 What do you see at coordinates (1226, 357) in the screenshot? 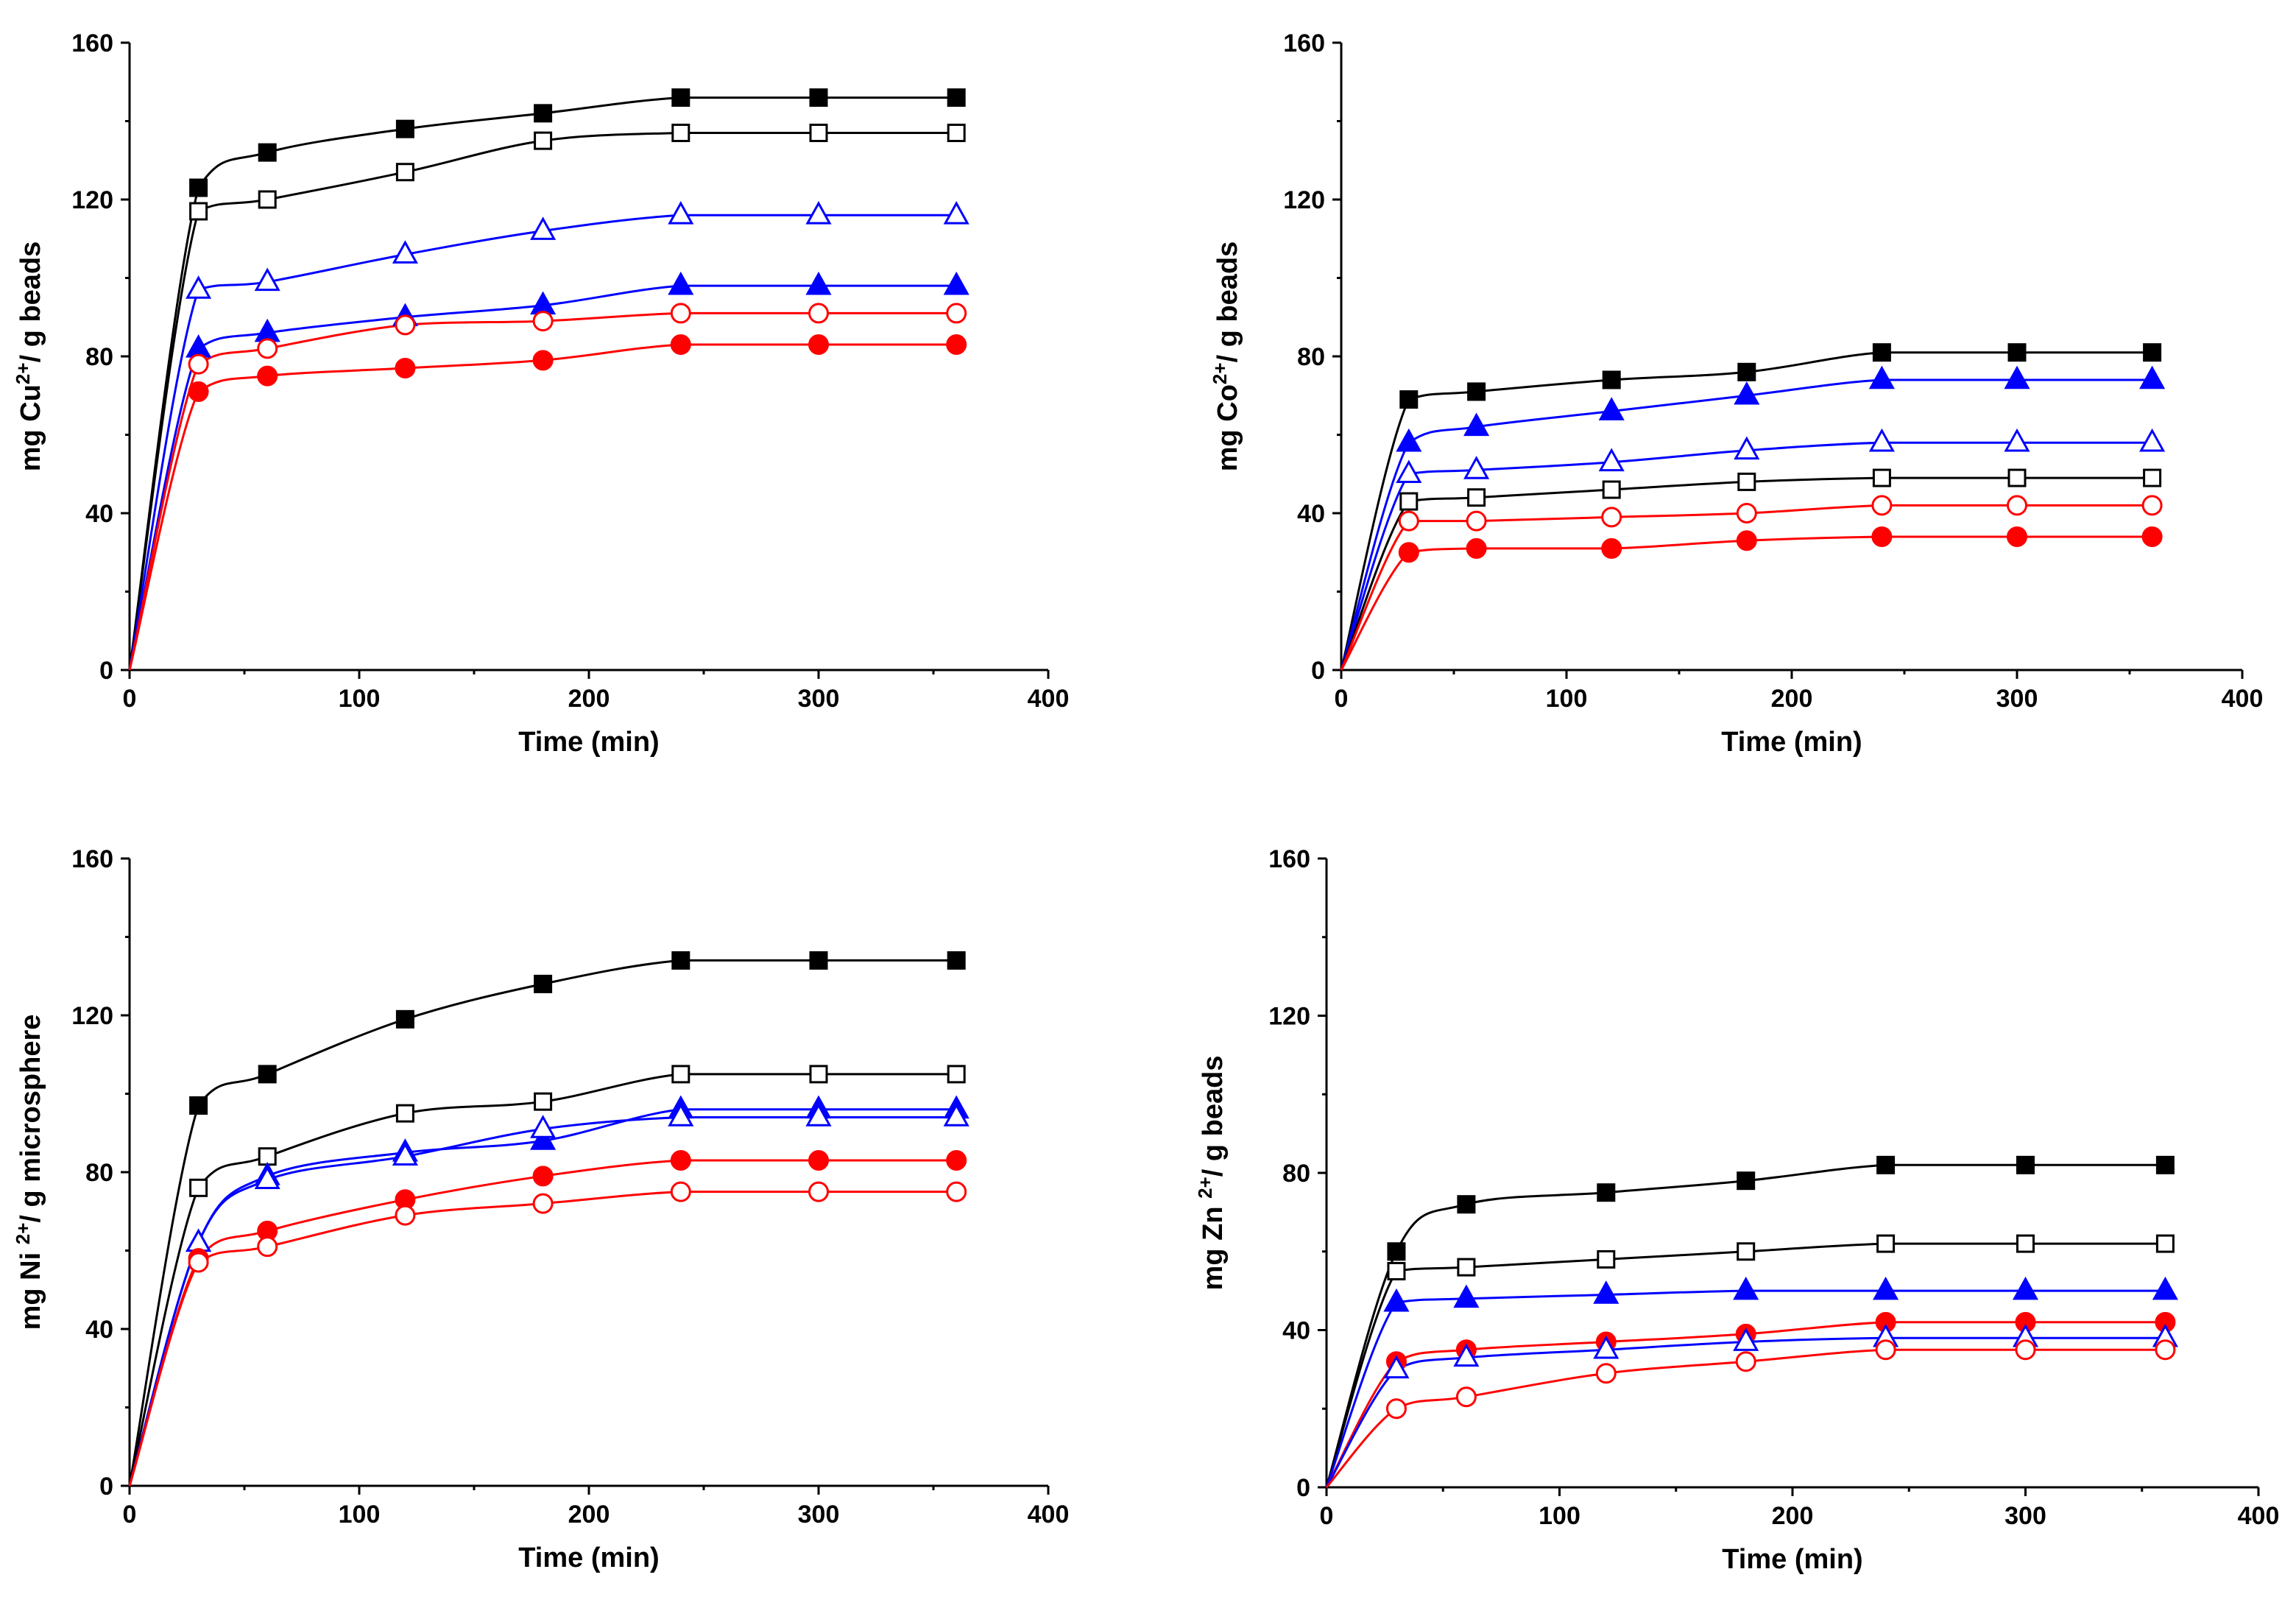
I see `y-axis-title: mg Co2+/ g beads` at bounding box center [1226, 357].